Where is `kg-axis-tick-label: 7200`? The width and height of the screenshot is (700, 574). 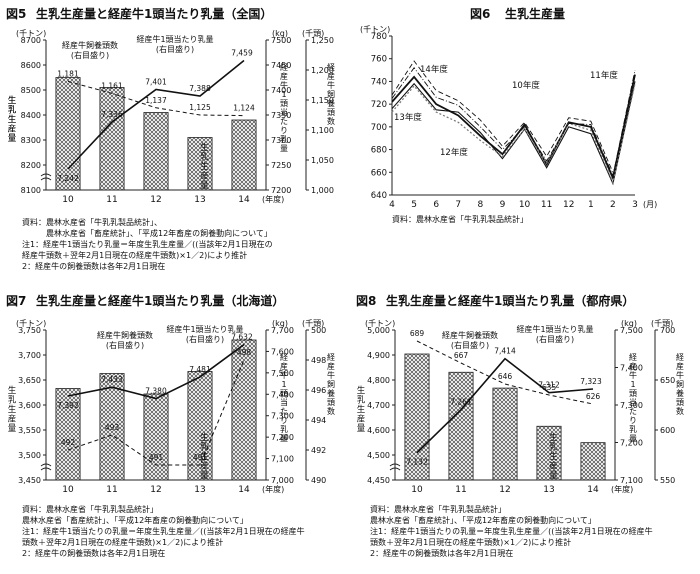 kg-axis-tick-label: 7200 is located at coordinates (281, 190).